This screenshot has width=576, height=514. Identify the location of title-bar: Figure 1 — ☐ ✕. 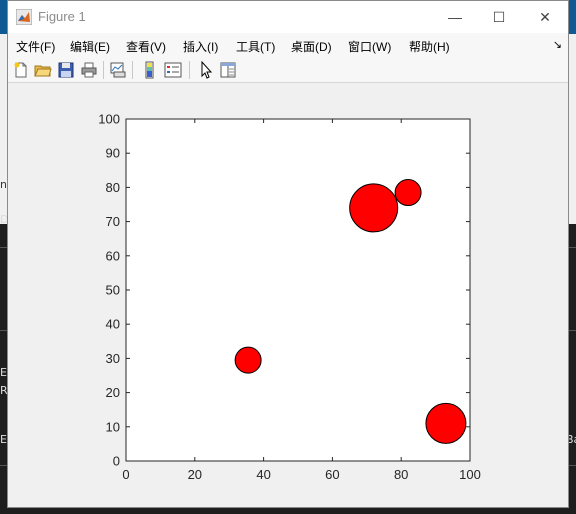
(288, 17).